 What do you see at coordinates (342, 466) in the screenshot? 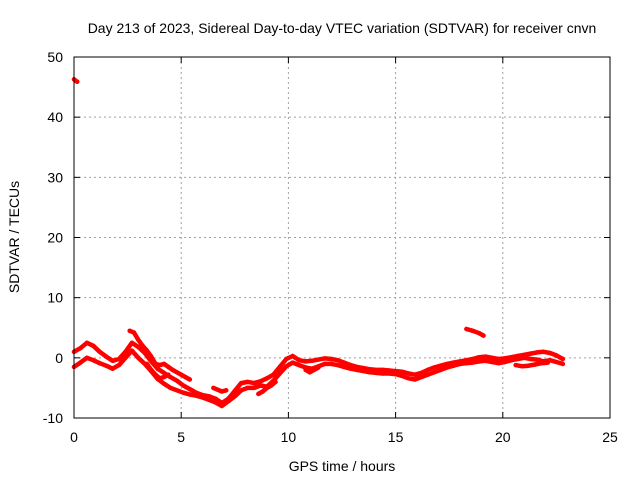
I see `x-axis-label: GPS time / hours` at bounding box center [342, 466].